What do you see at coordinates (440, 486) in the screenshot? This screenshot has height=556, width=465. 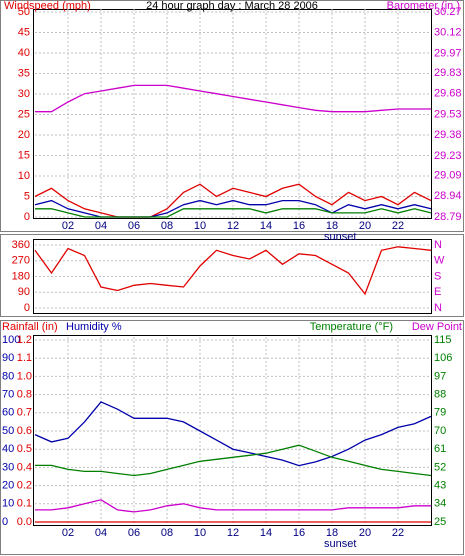 I see `y2-tick-label: 43` at bounding box center [440, 486].